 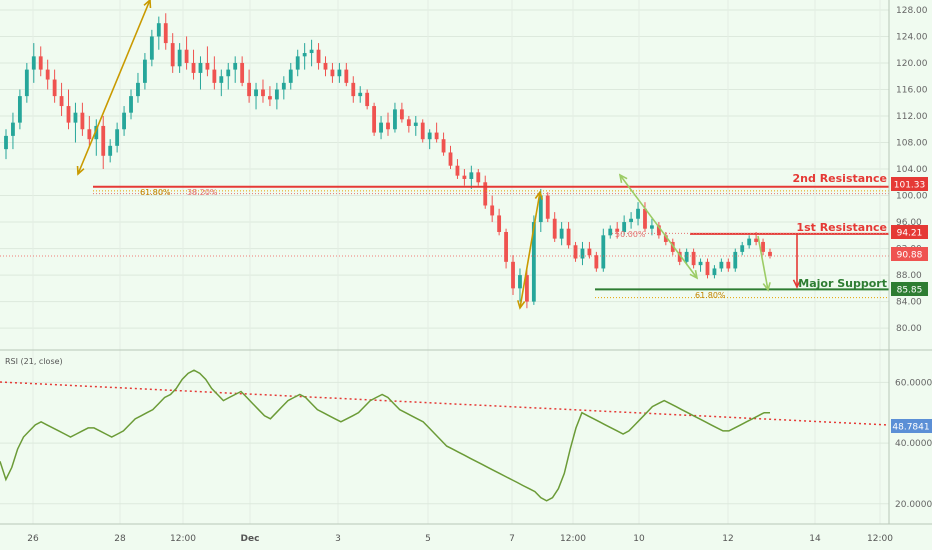 I want to click on time-tick-label: 3, so click(x=338, y=539).